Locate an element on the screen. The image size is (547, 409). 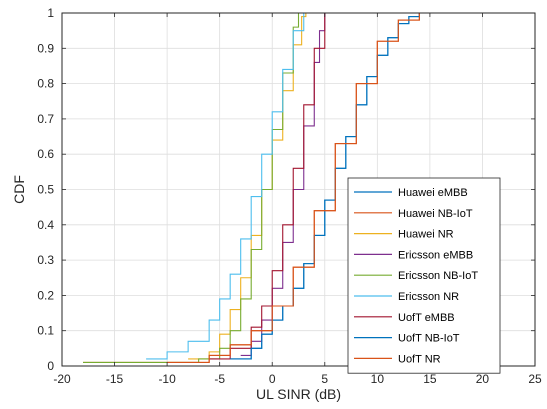
y-tick-label: 0.7 is located at coordinates (45, 119).